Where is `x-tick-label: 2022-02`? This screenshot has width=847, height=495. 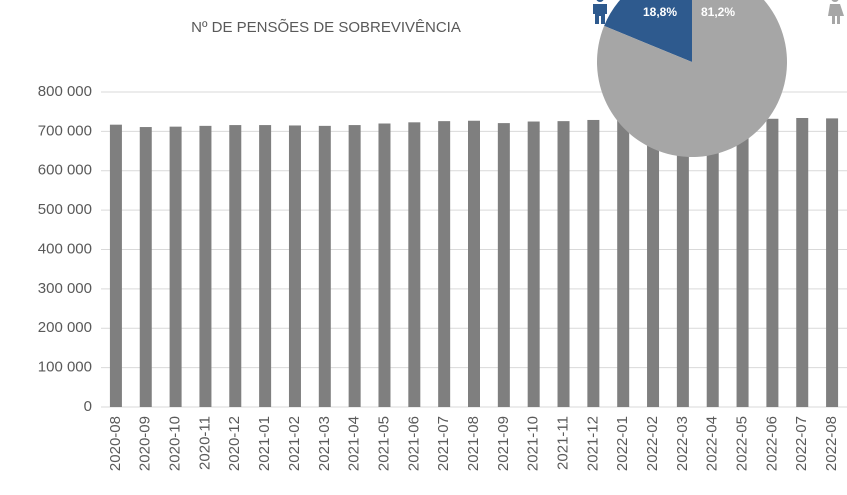
x-tick-label: 2022-02 is located at coordinates (652, 443).